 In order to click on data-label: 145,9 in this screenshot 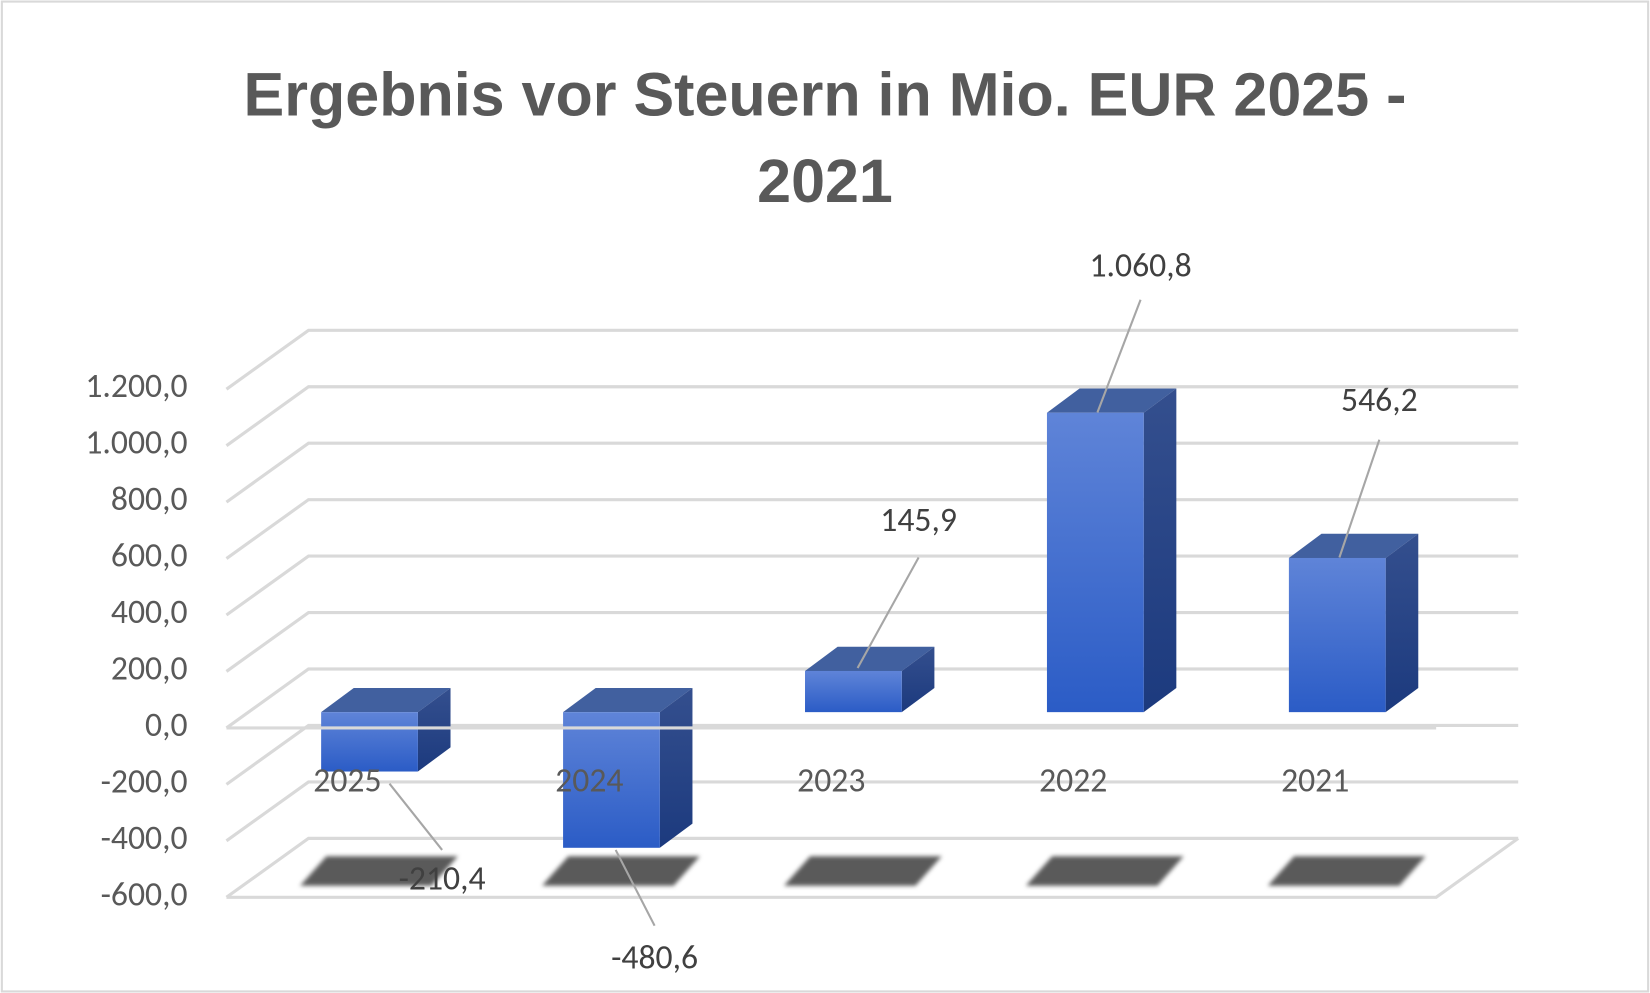, I will do `click(918, 520)`.